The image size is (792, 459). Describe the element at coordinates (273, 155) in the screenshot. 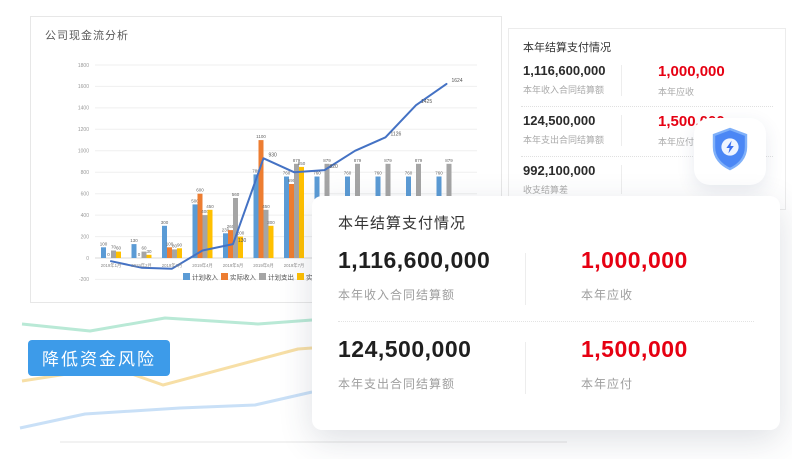

I see `svg-text: 930` at that location.